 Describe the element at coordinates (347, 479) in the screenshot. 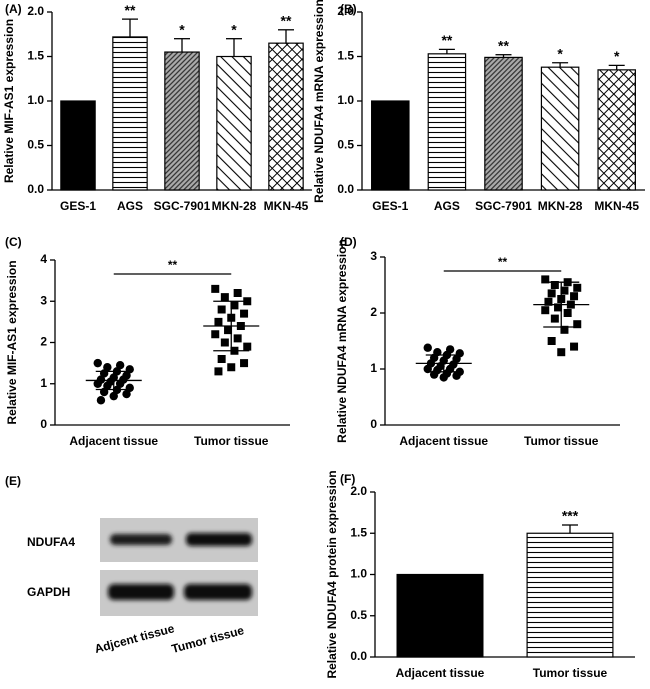

I see `panel-label: (F)` at that location.